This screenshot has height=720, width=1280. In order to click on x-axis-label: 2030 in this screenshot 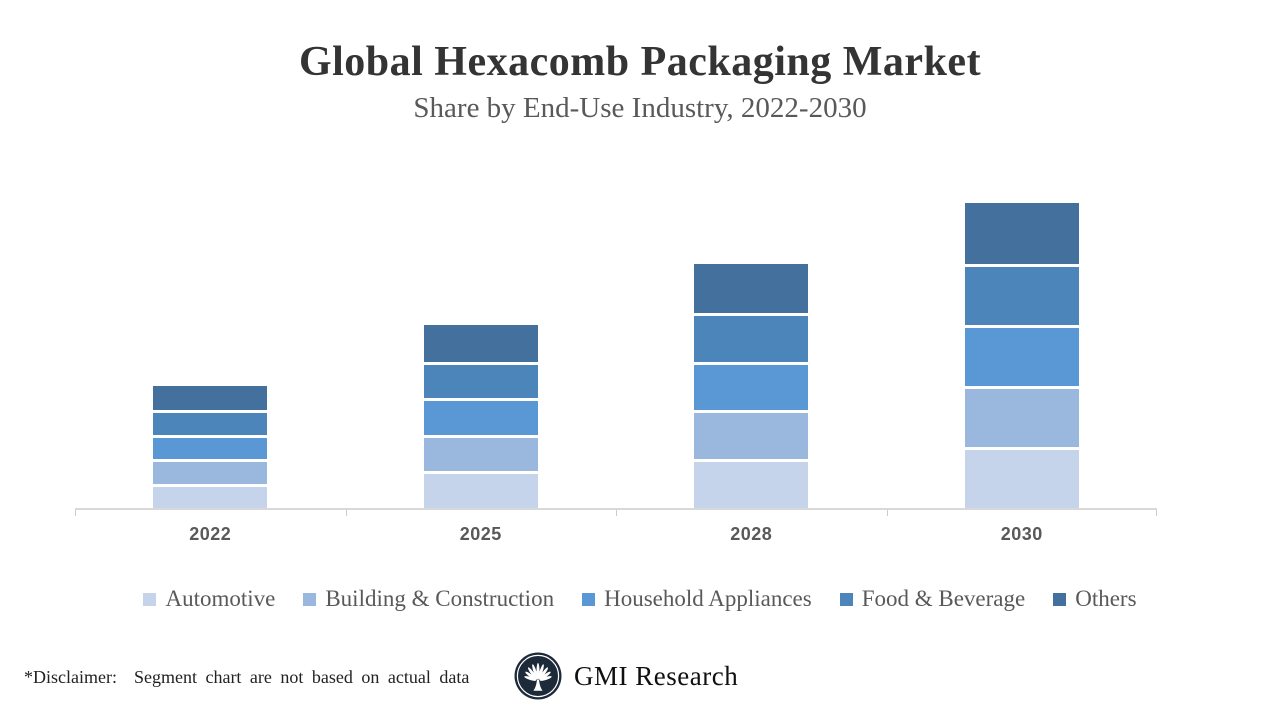, I will do `click(1021, 534)`.